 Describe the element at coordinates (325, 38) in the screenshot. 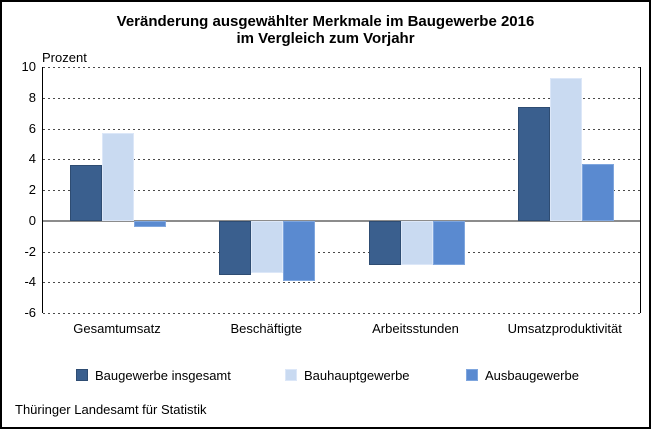

I see `chart-title-line2: im Vergleich zum Vorjahr` at that location.